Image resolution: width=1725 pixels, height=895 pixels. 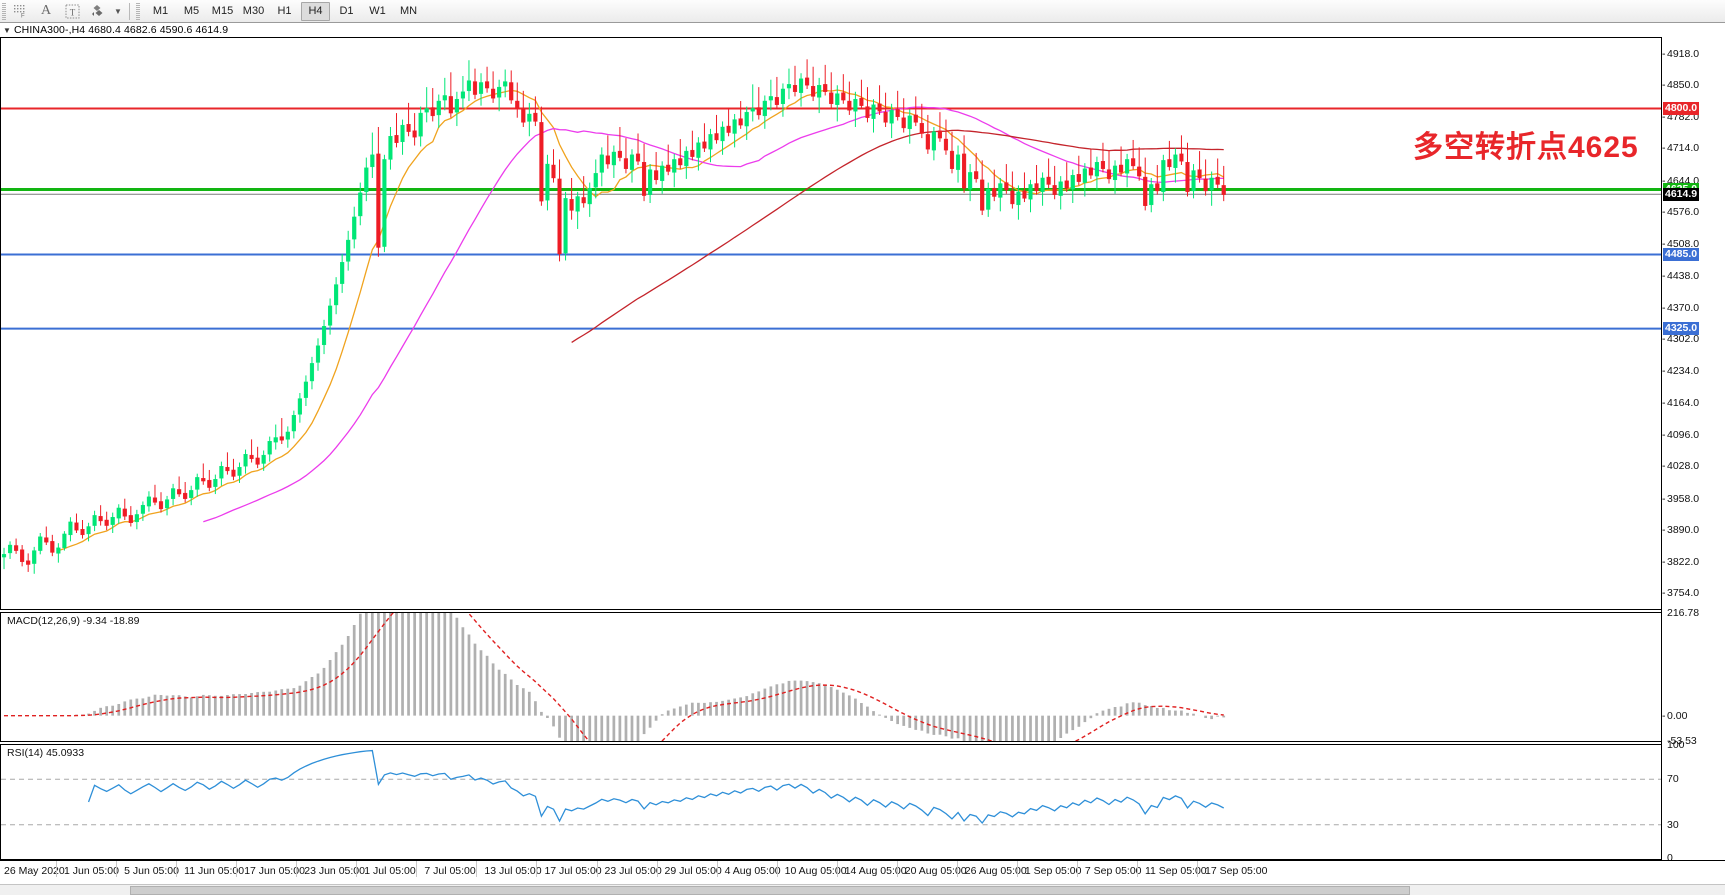 I want to click on horizontal-scrollbar, so click(x=862, y=889).